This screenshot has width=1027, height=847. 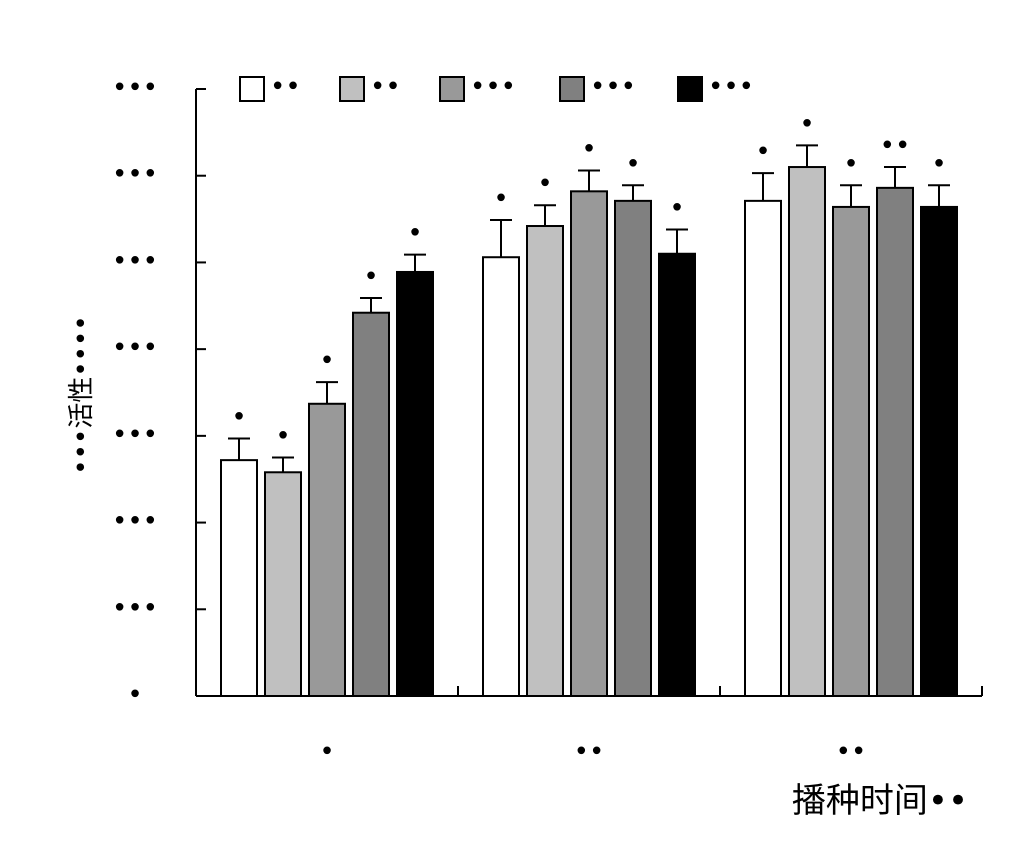 What do you see at coordinates (895, 146) in the screenshot?
I see `significance-label: ••` at bounding box center [895, 146].